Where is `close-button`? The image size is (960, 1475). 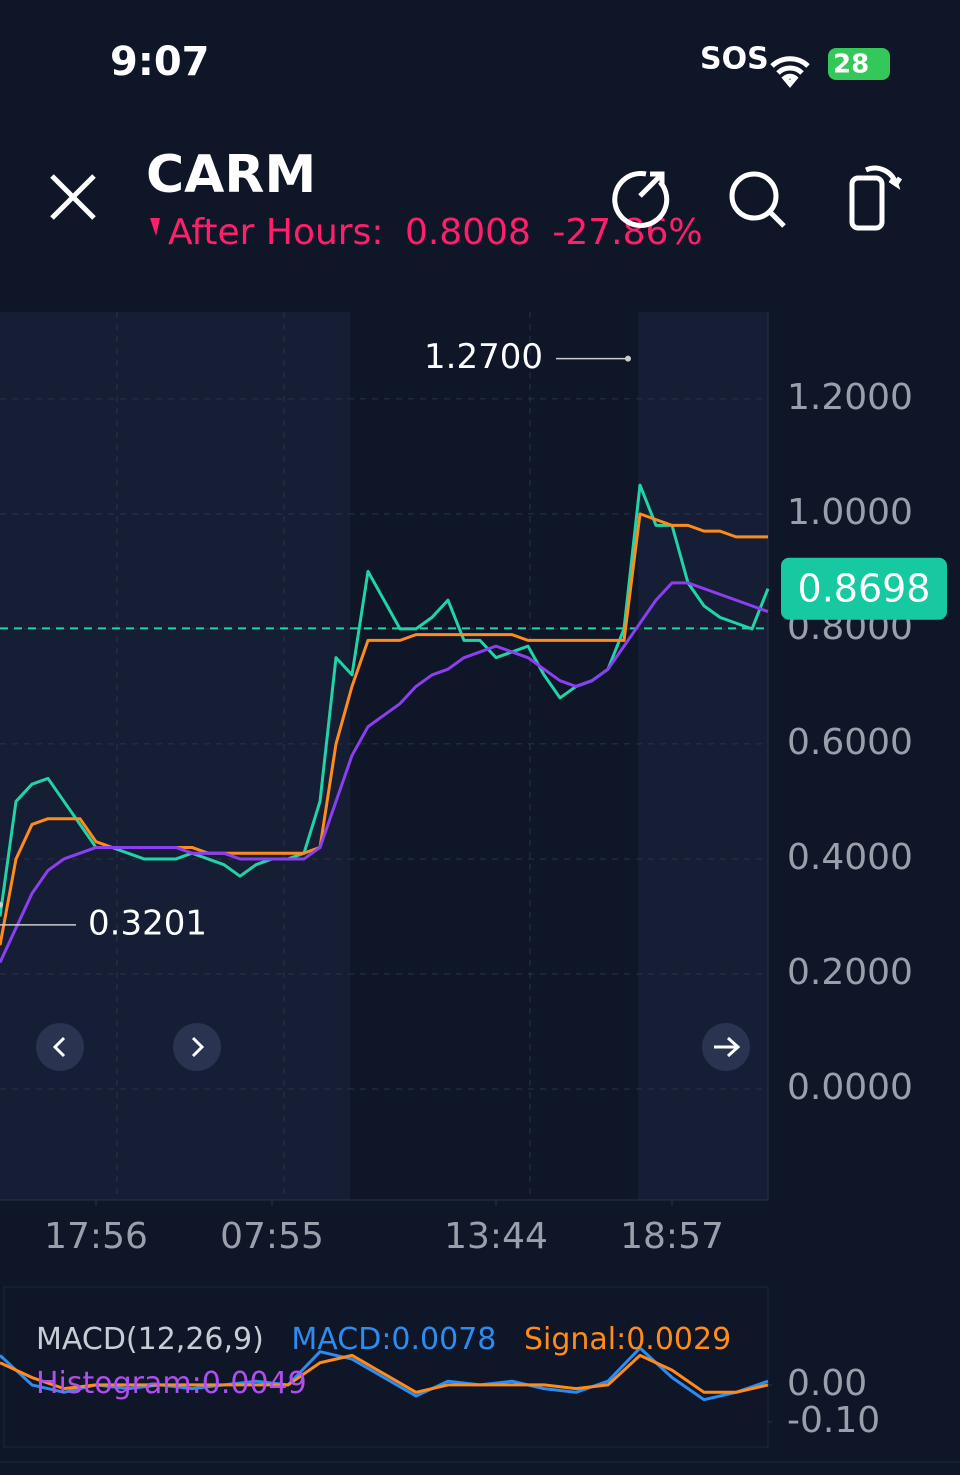 close-button is located at coordinates (73, 197).